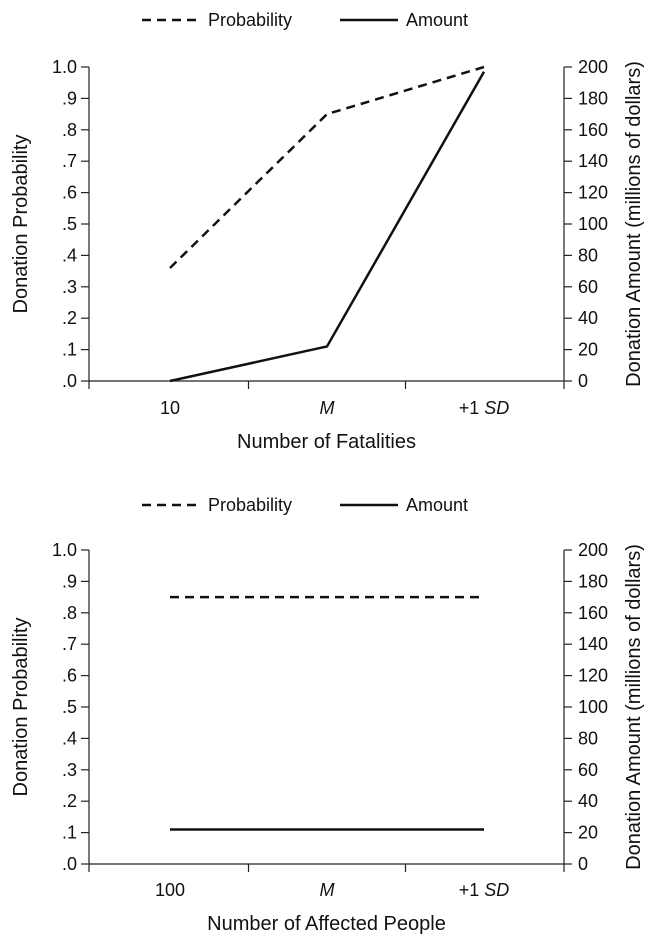  Describe the element at coordinates (326, 442) in the screenshot. I see `x-axis-title: Number of Fatalities` at that location.